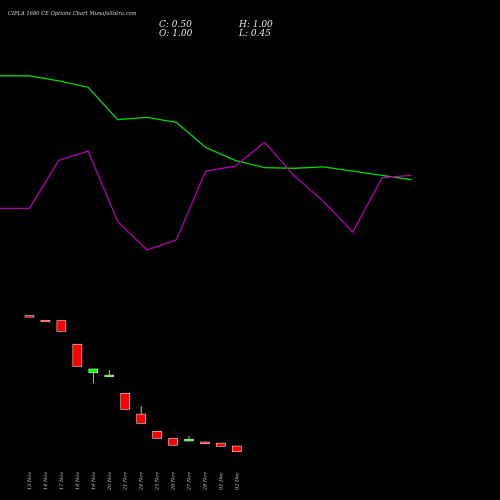 This screenshot has height=500, width=500. What do you see at coordinates (142, 481) in the screenshot?
I see `x-tick-label: 24 Nov` at bounding box center [142, 481].